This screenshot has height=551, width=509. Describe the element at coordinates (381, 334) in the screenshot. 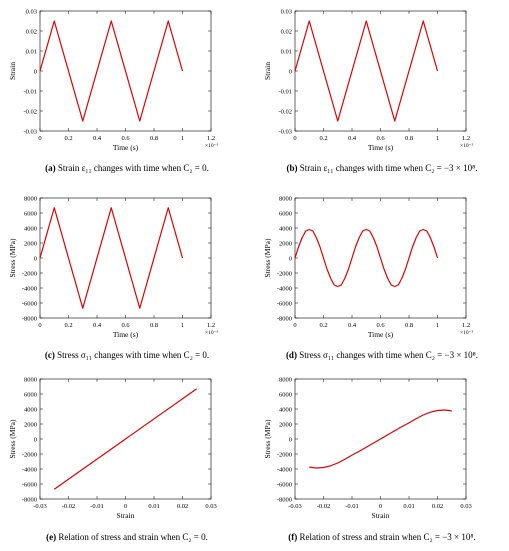

I see `x-axis-label: Time (s)` at that location.